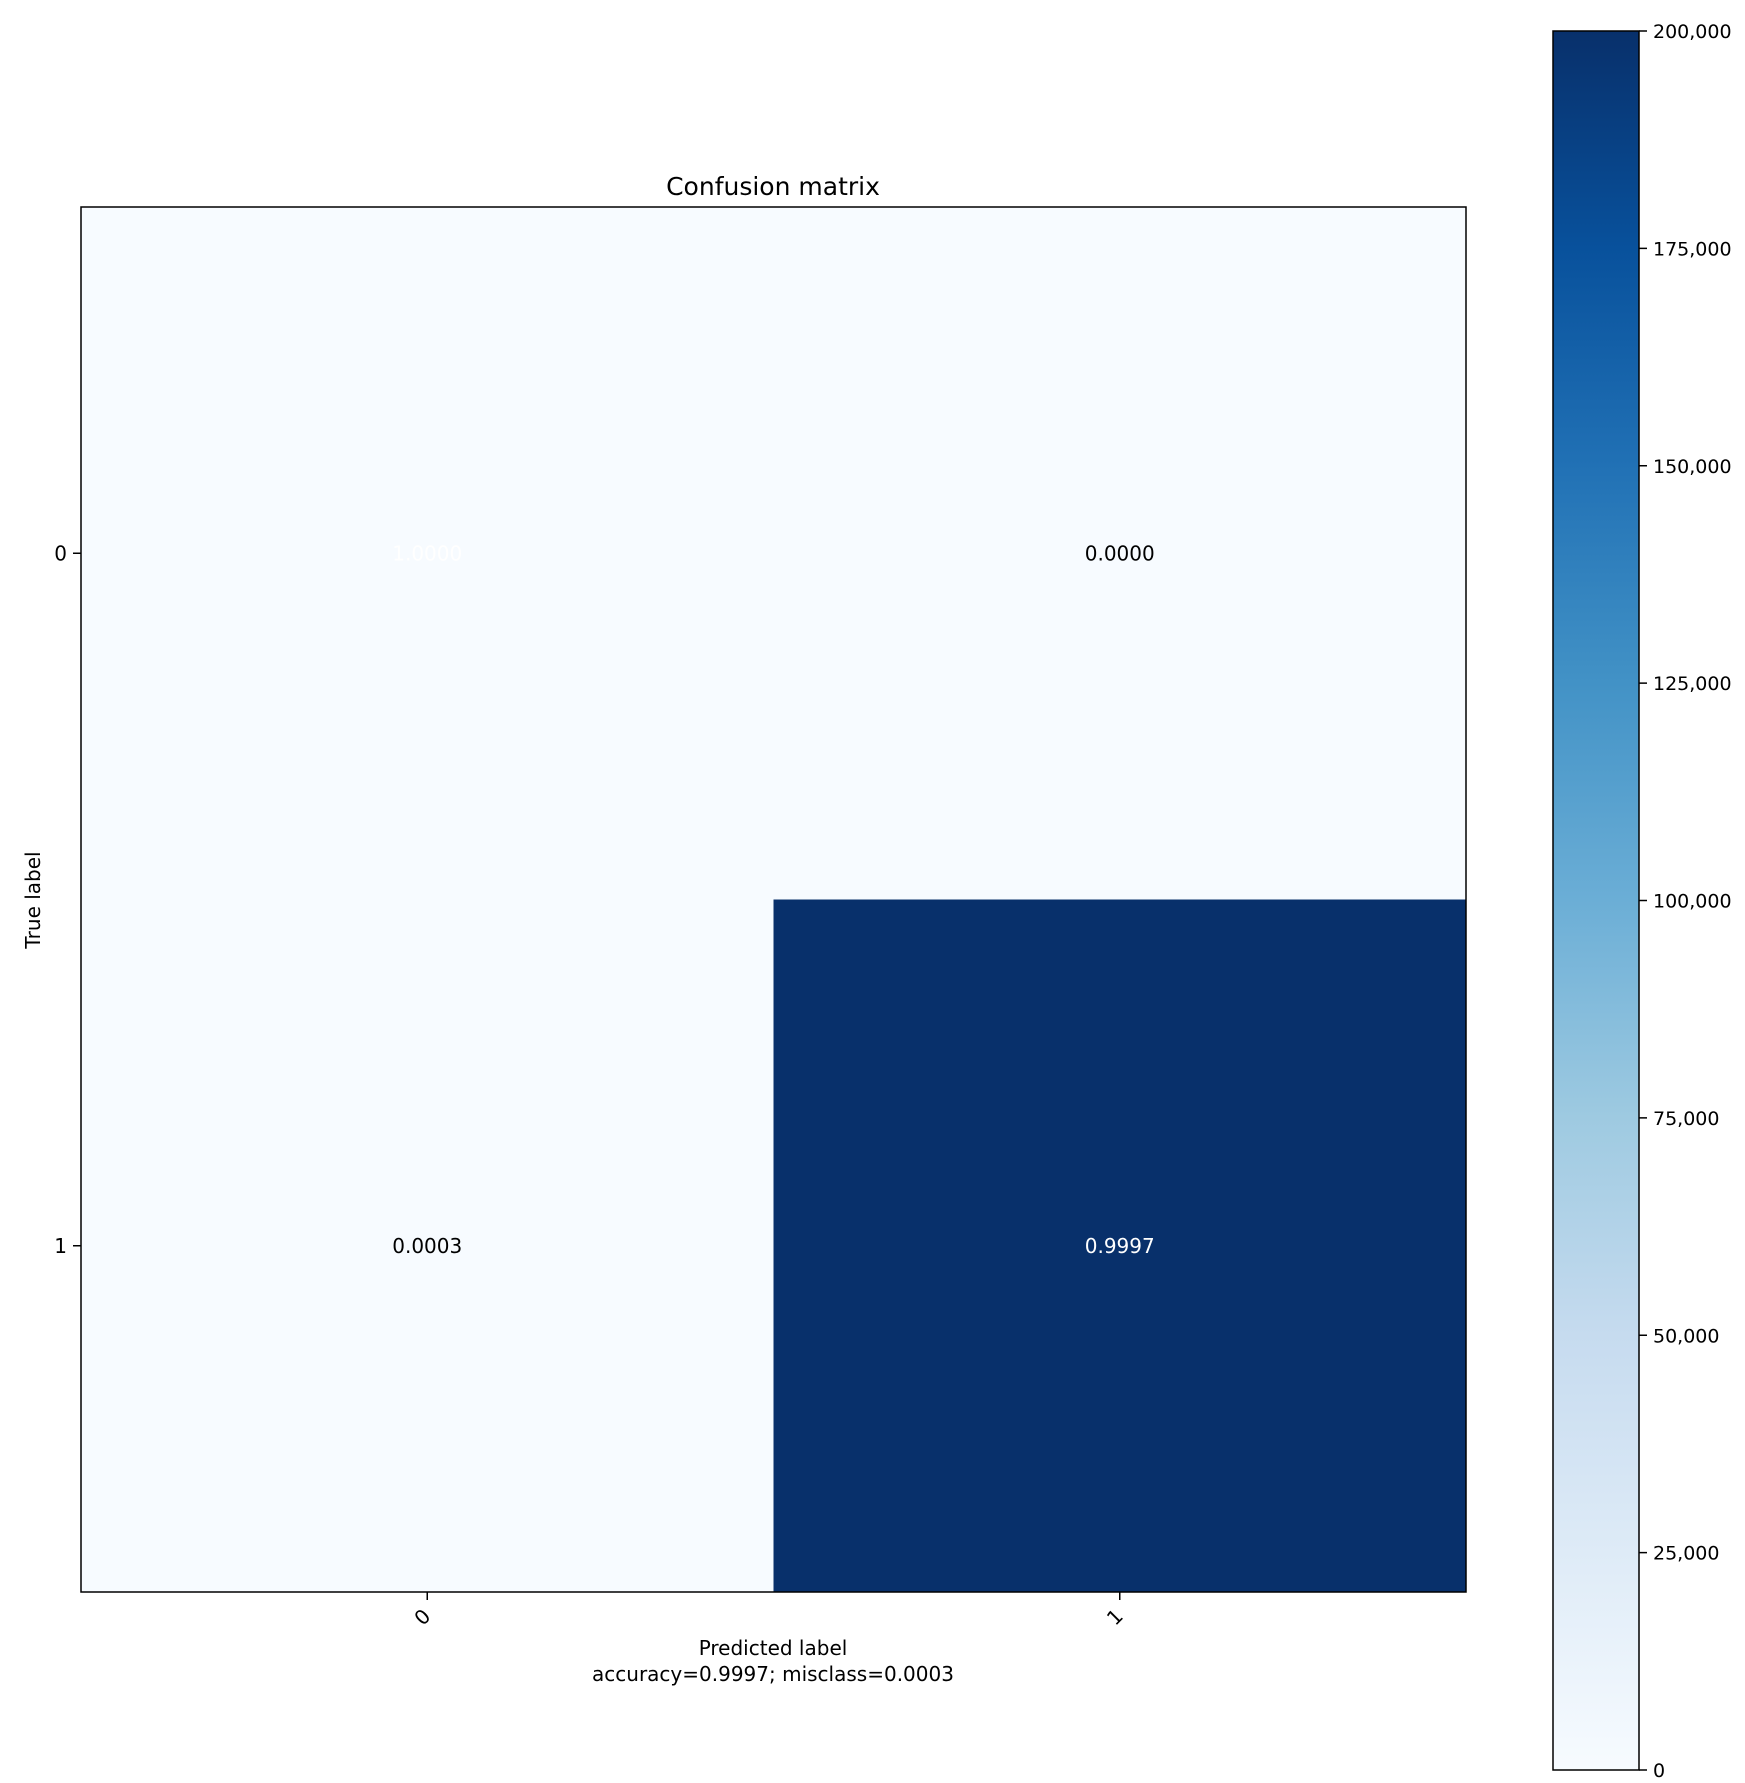 The width and height of the screenshot is (1745, 1783). I want to click on colorbar-tick-label: 150,000, so click(1692, 467).